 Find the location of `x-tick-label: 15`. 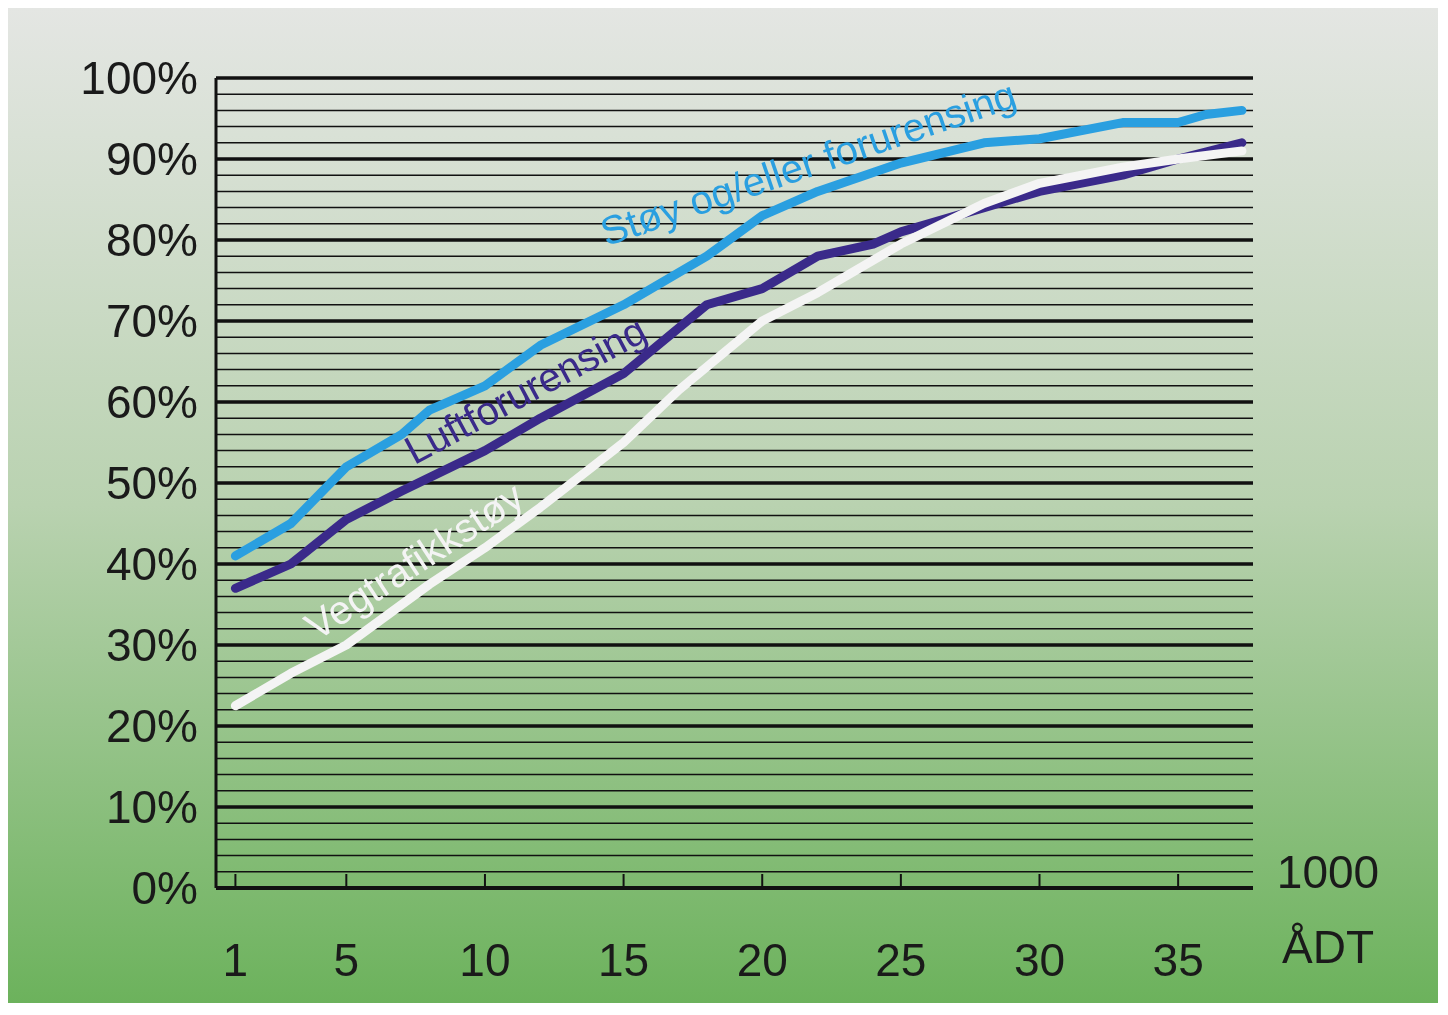

x-tick-label: 15 is located at coordinates (624, 960).